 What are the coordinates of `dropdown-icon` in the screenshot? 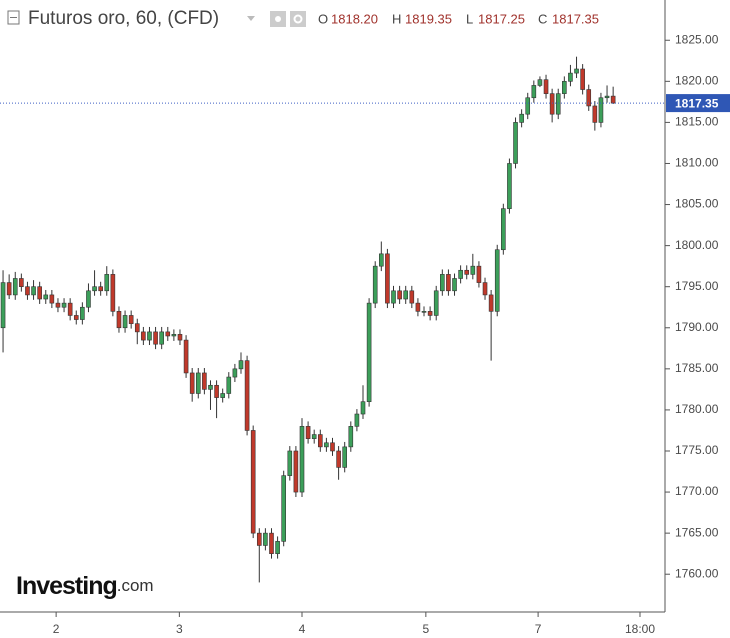 It's located at (251, 18).